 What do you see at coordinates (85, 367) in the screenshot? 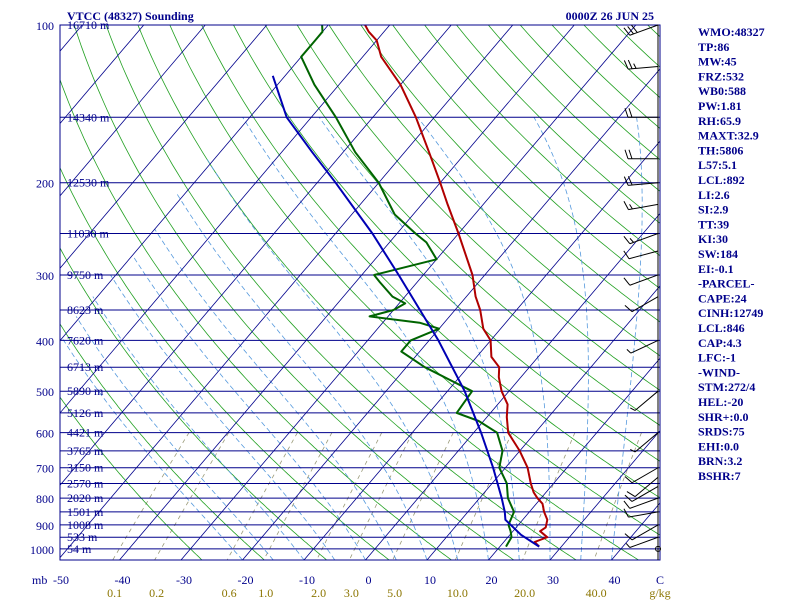
I see `height-label: 6713 m` at bounding box center [85, 367].